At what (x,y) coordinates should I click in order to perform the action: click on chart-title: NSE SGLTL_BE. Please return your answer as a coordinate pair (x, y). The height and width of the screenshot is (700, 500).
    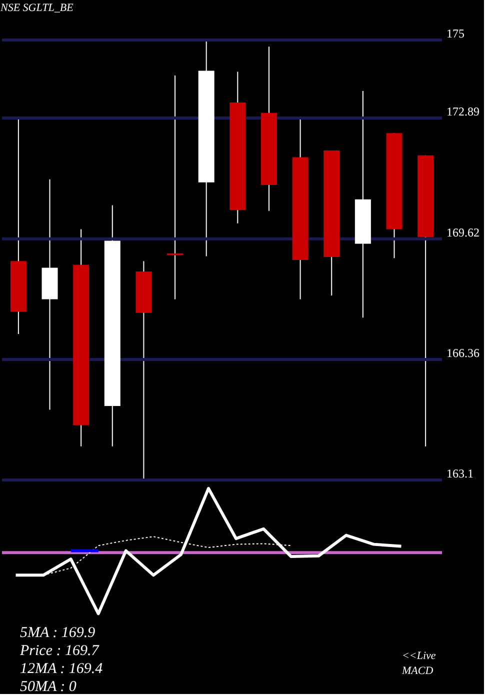
    Looking at the image, I should click on (37, 8).